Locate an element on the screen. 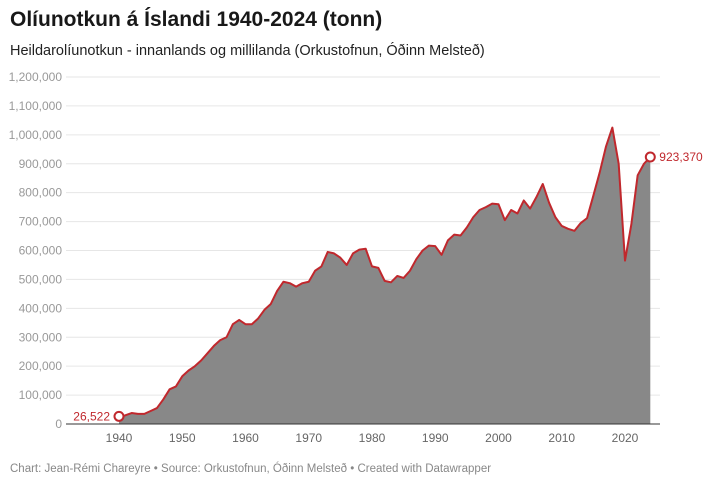  y-tick-label: 800,000 is located at coordinates (41, 193).